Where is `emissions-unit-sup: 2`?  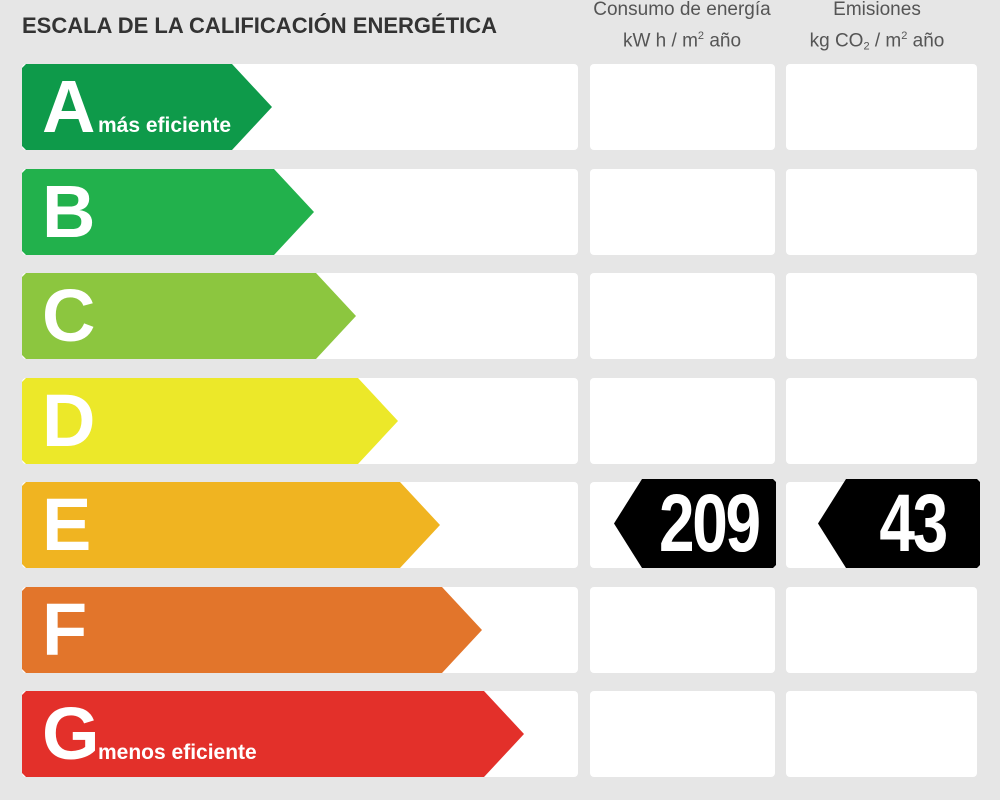 emissions-unit-sup: 2 is located at coordinates (904, 36).